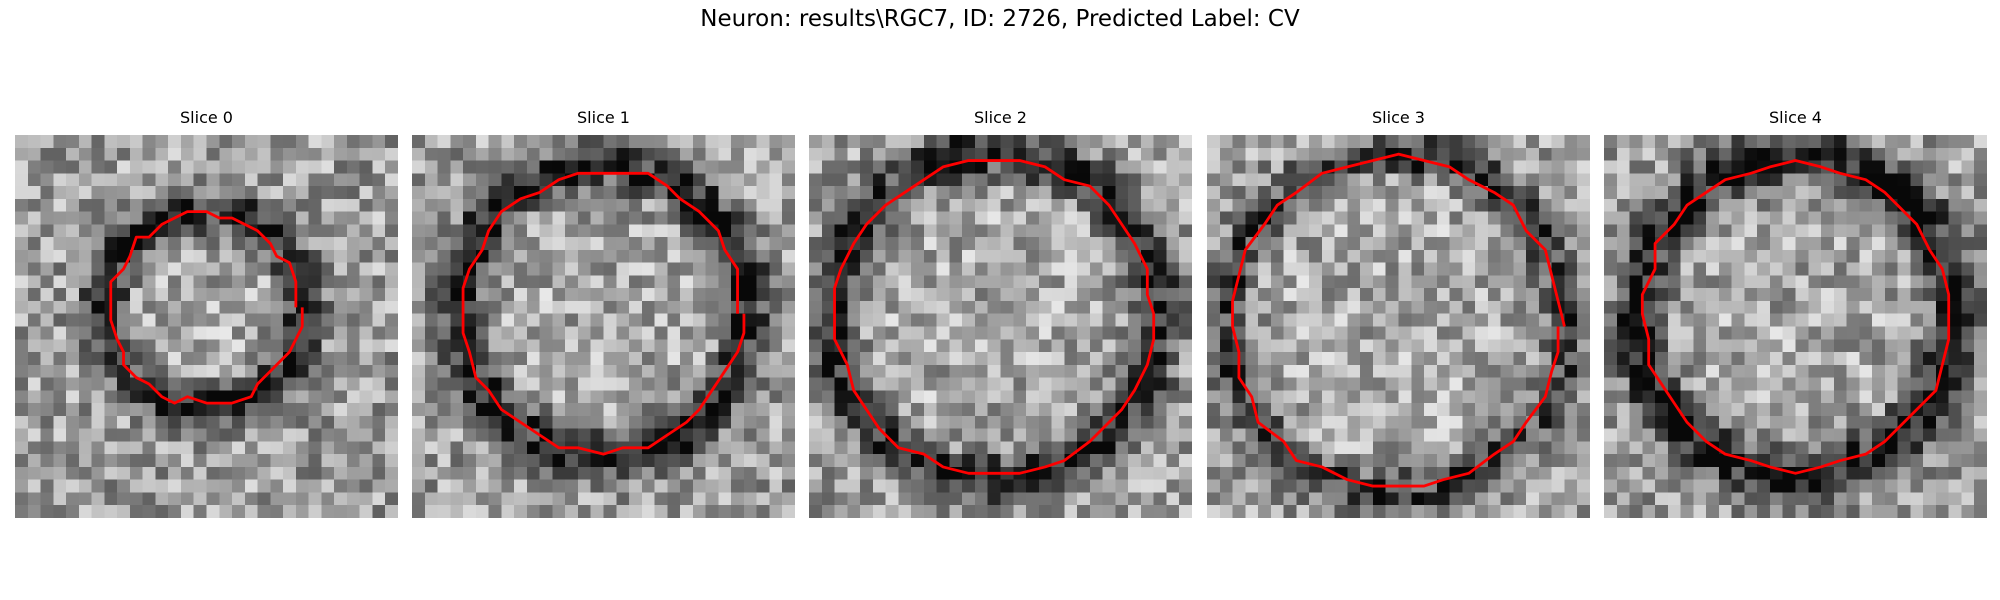  I want to click on slice-panel-3: Slice 3, so click(1398, 314).